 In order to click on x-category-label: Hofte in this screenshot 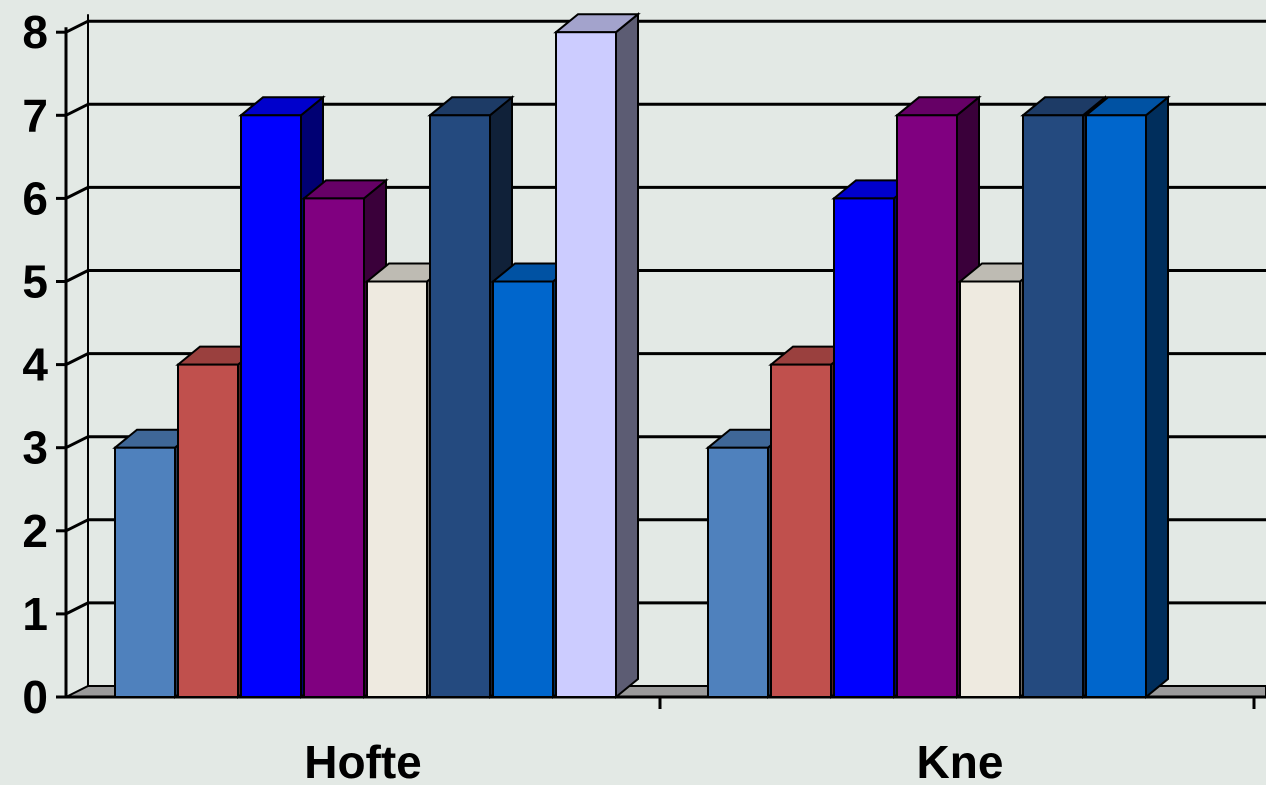, I will do `click(363, 760)`.